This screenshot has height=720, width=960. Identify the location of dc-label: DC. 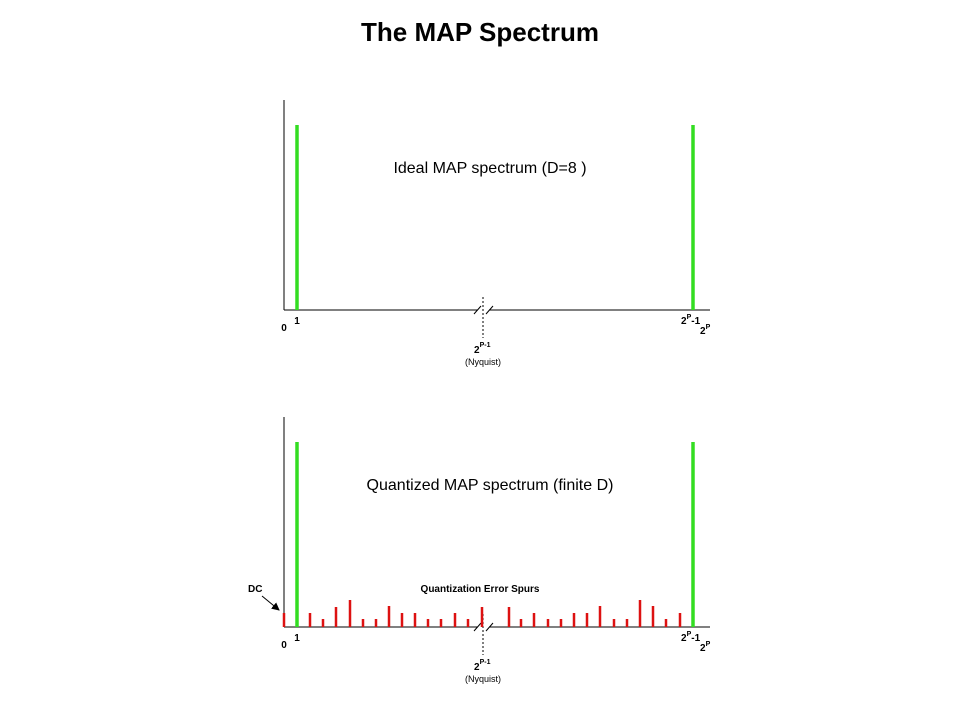
(255, 589).